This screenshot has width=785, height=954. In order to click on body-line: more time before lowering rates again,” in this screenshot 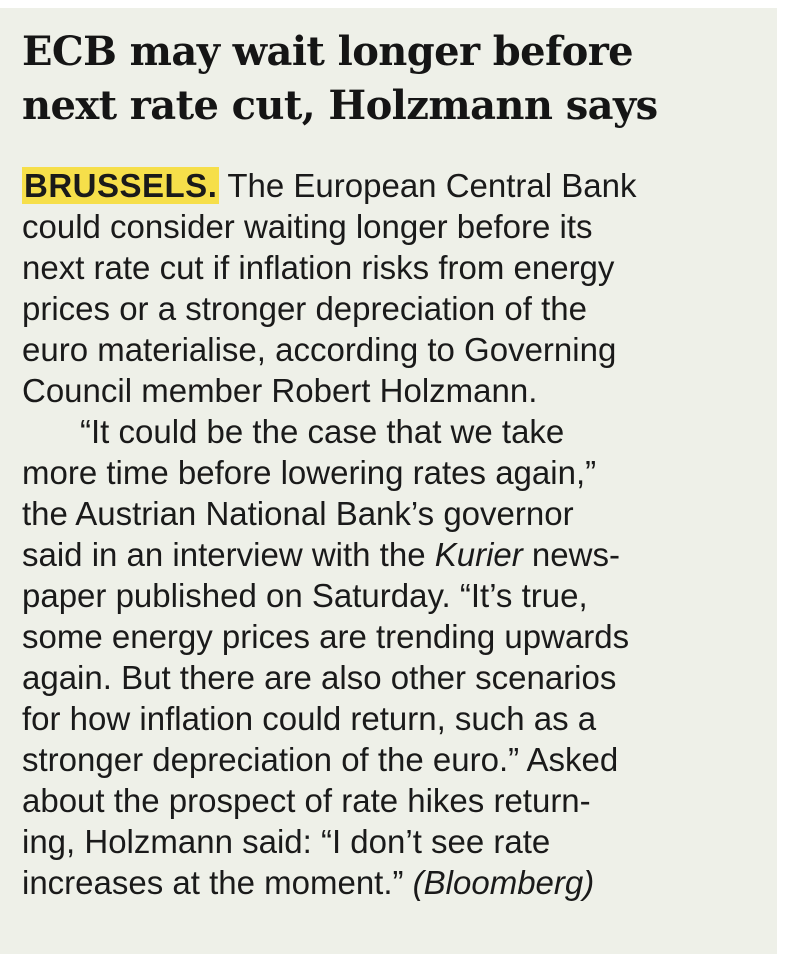, I will do `click(309, 473)`.